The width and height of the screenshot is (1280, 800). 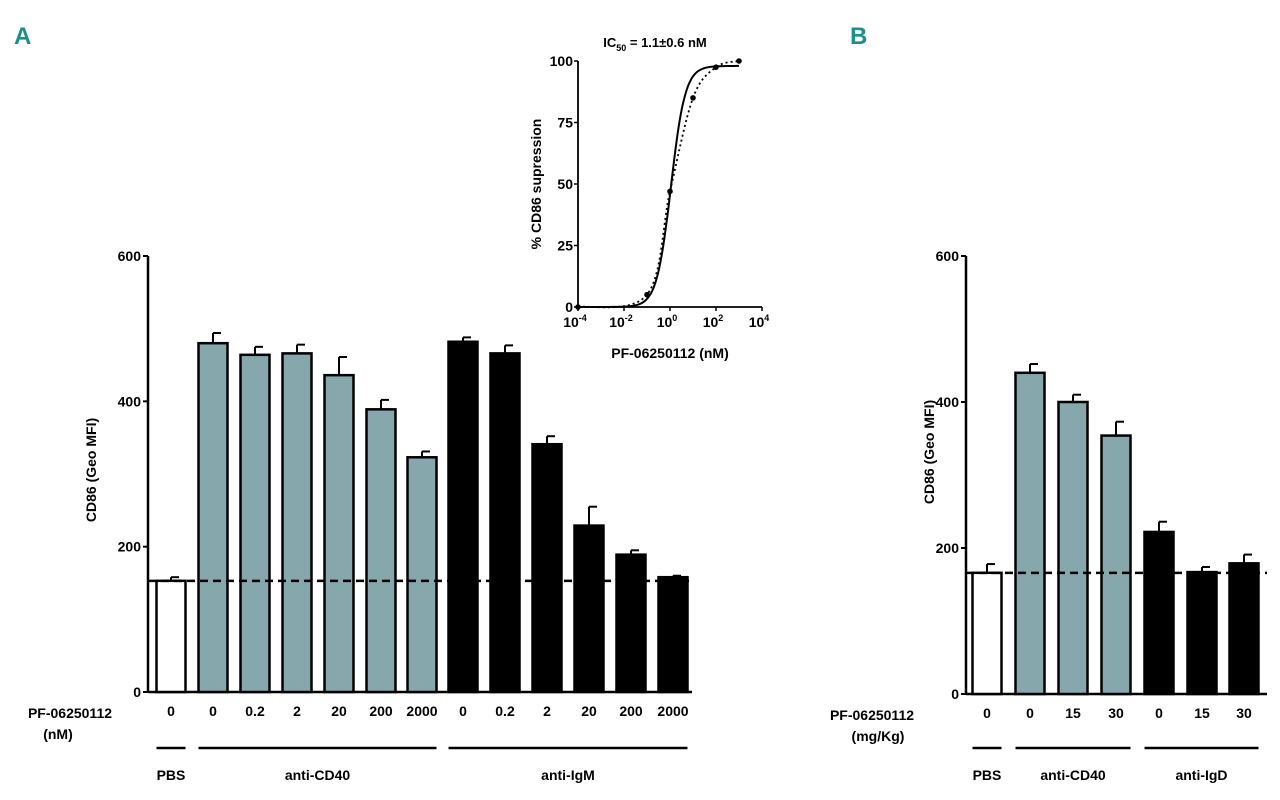 What do you see at coordinates (536, 184) in the screenshot?
I see `inset-y-axis-label: % CD86 supression` at bounding box center [536, 184].